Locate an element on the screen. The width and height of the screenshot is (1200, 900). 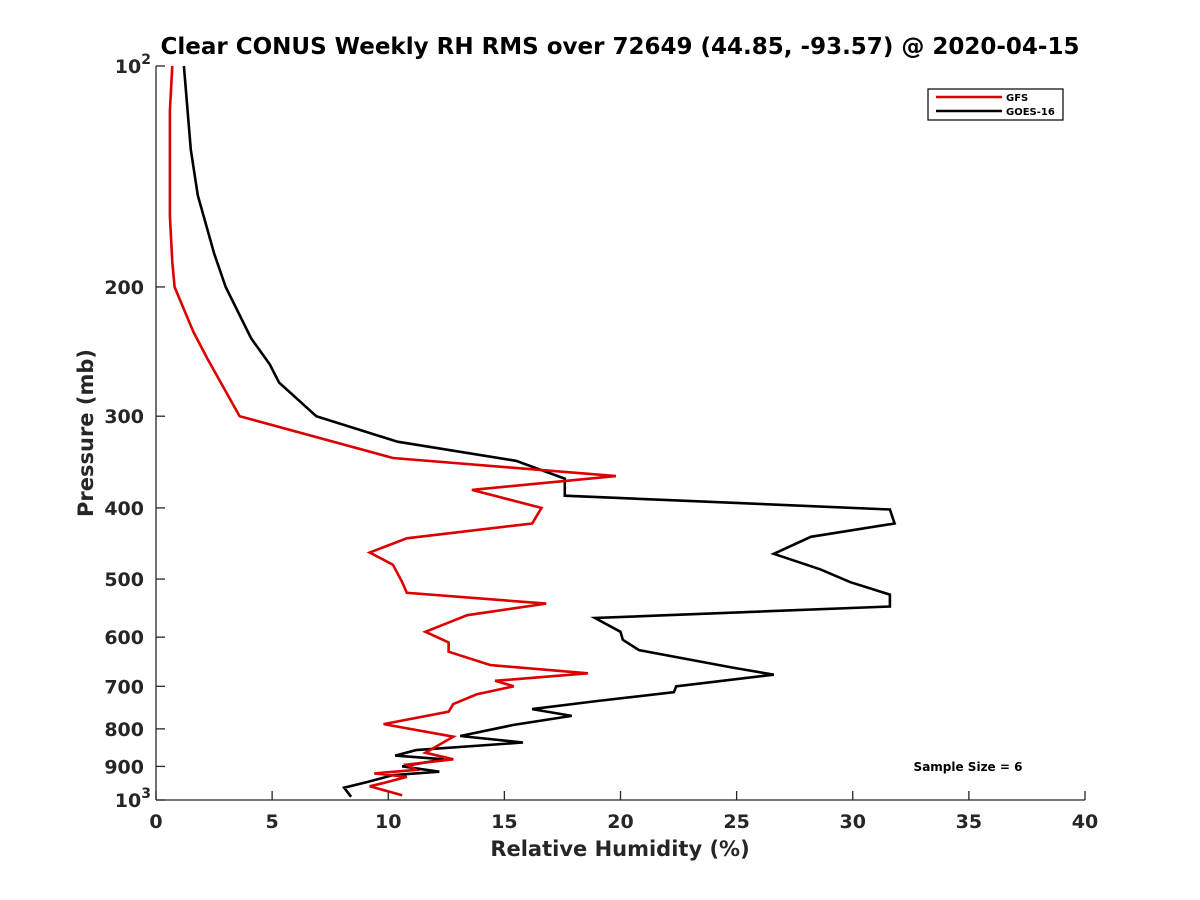
x-tick-label: 5 is located at coordinates (272, 822).